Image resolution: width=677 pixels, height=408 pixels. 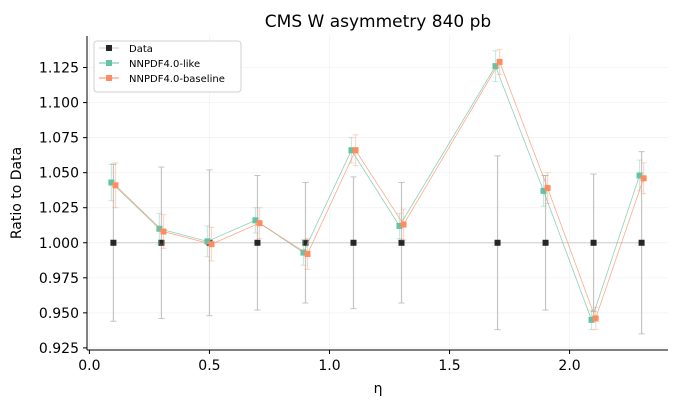 I want to click on legend: Data NNPDF4.0-like NNPDF4.0-baseline, so click(x=167, y=66).